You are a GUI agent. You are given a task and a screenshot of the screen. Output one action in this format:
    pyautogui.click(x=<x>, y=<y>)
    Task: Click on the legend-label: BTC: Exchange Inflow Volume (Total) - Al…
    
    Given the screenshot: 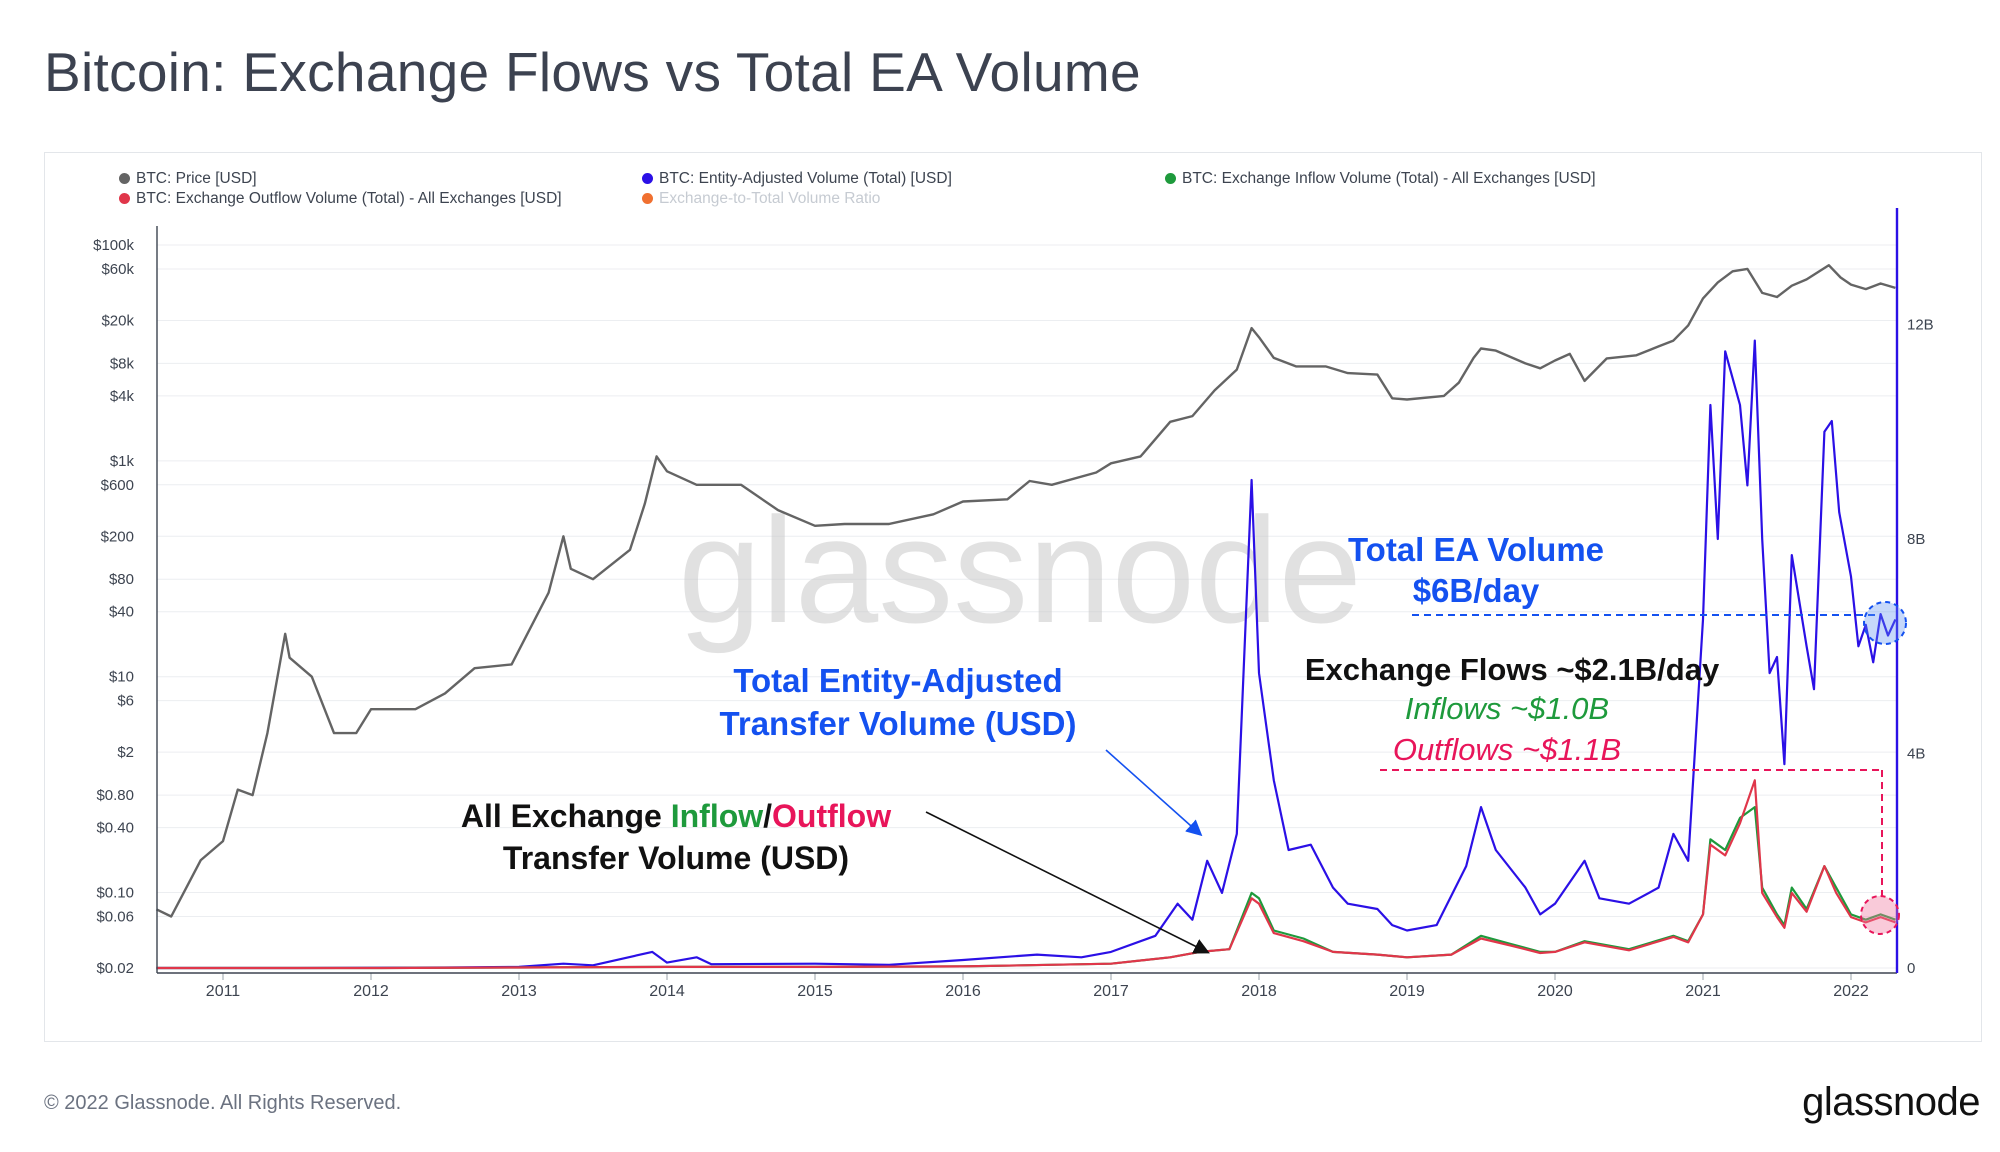 What is the action you would take?
    pyautogui.click(x=1389, y=178)
    